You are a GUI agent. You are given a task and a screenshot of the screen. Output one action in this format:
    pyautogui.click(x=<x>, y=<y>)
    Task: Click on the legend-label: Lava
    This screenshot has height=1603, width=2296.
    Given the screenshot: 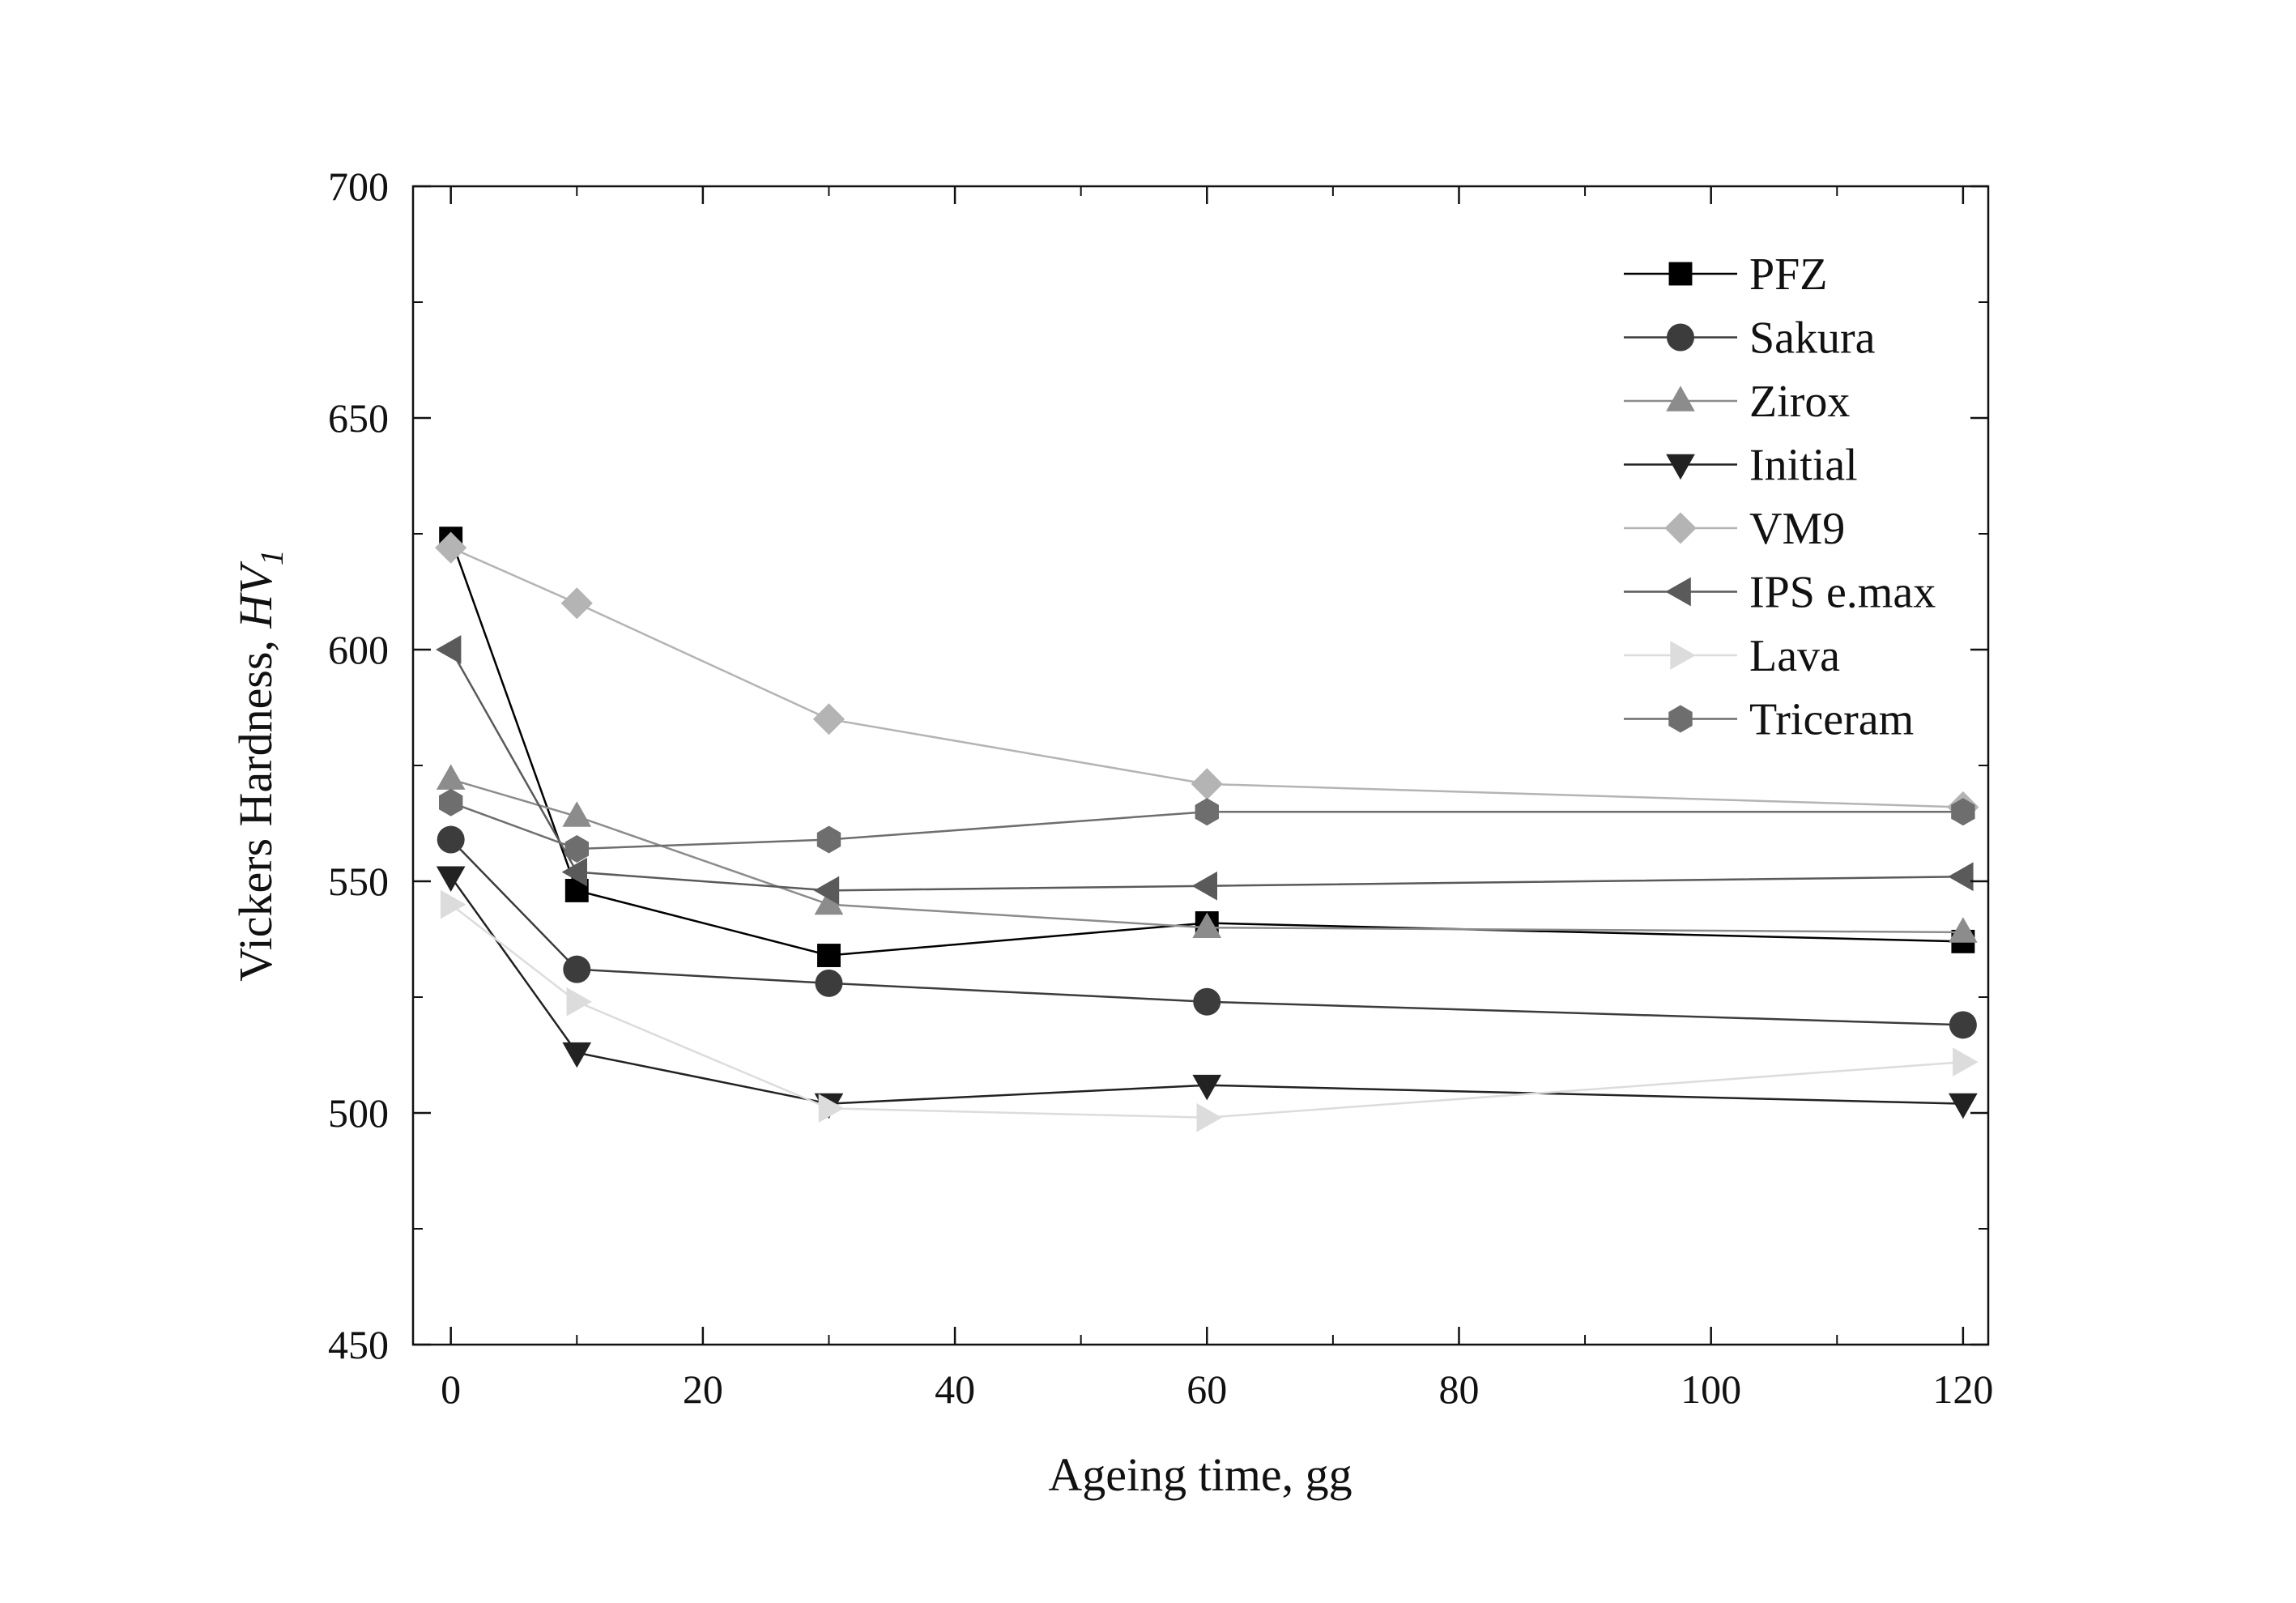 What is the action you would take?
    pyautogui.click(x=1795, y=656)
    